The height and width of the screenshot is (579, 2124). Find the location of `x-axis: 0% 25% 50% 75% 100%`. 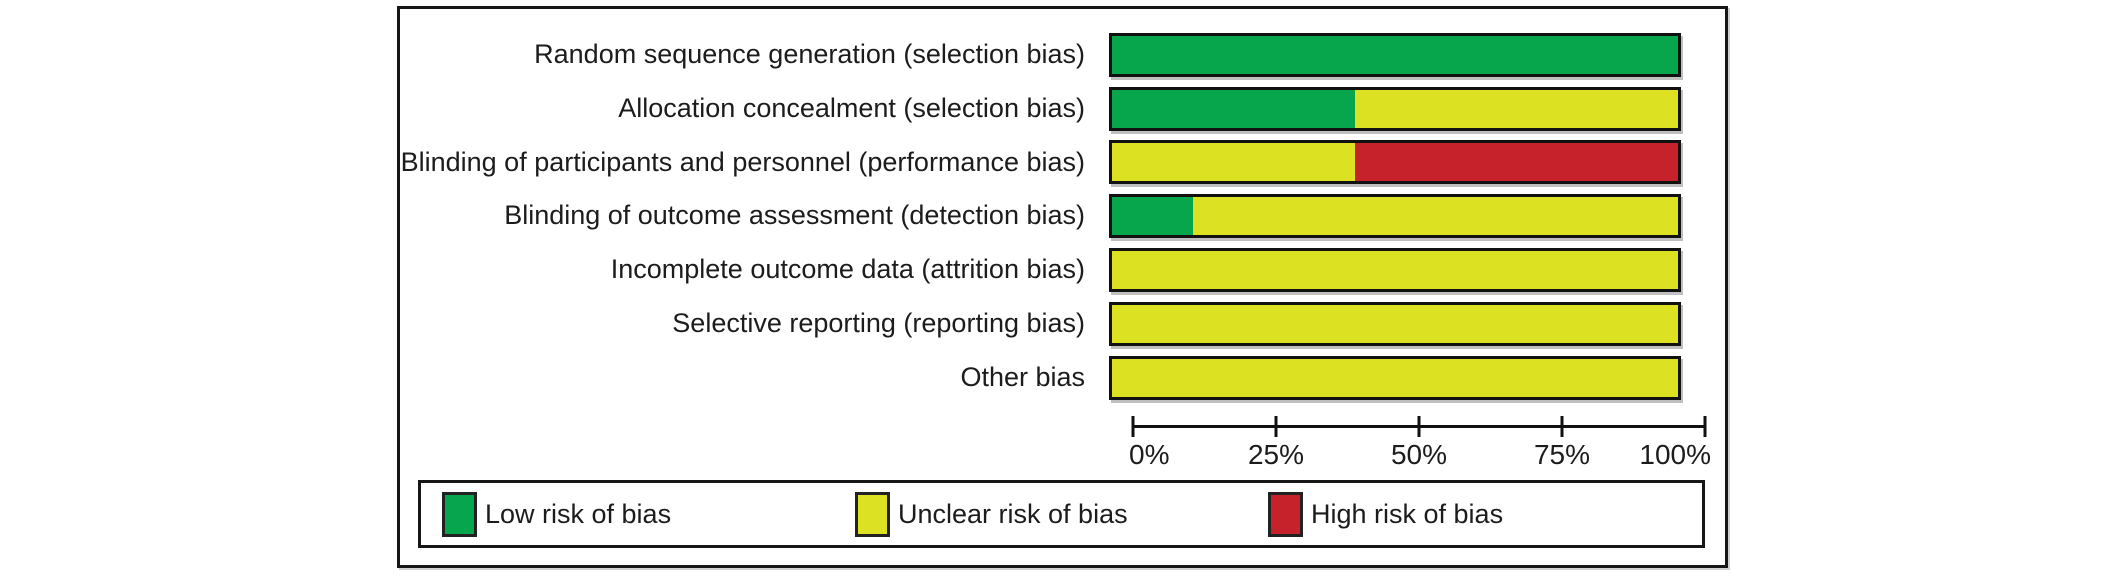

x-axis: 0% 25% 50% 75% 100% is located at coordinates (1420, 444).